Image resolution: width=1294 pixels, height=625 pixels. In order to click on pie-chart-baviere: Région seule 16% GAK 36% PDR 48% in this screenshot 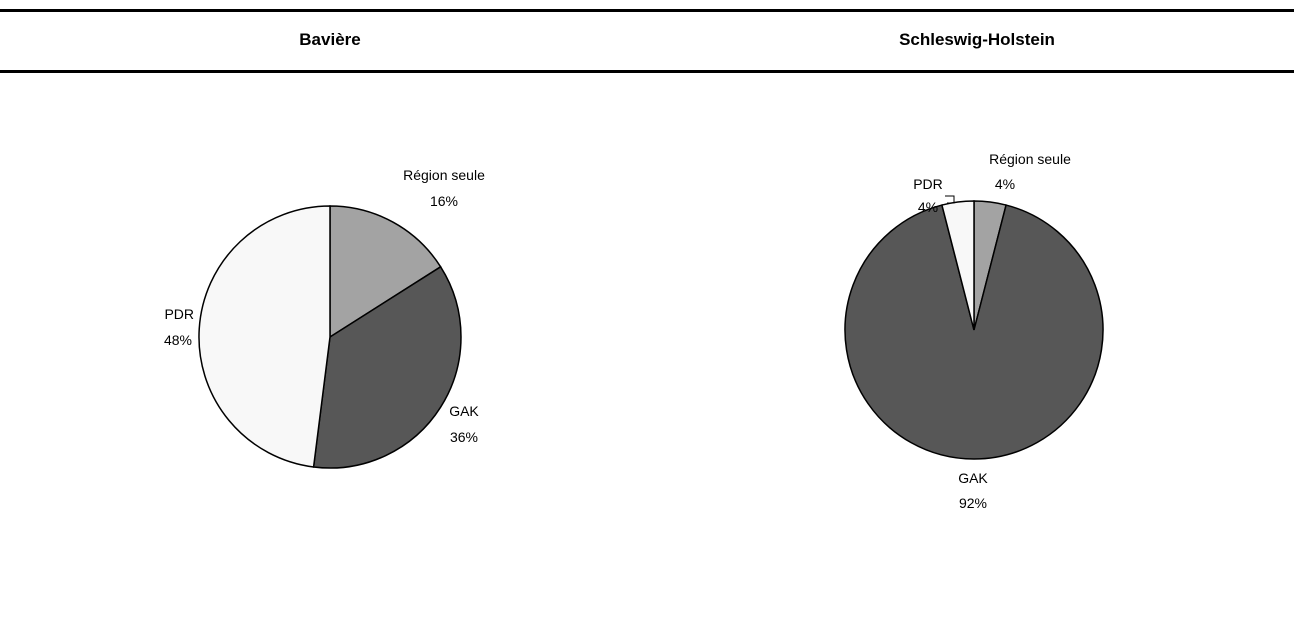, I will do `click(324, 318)`.